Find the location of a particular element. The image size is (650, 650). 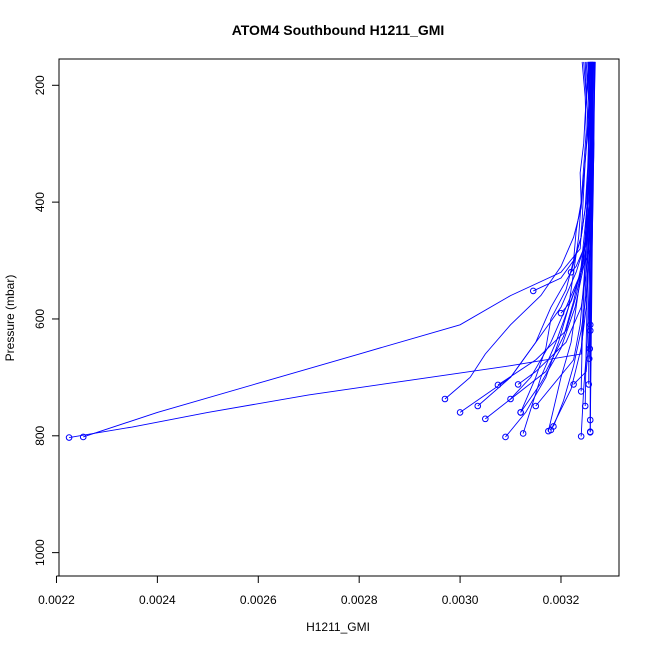

y-axis-label: Pressure (mbar) is located at coordinates (10, 318).